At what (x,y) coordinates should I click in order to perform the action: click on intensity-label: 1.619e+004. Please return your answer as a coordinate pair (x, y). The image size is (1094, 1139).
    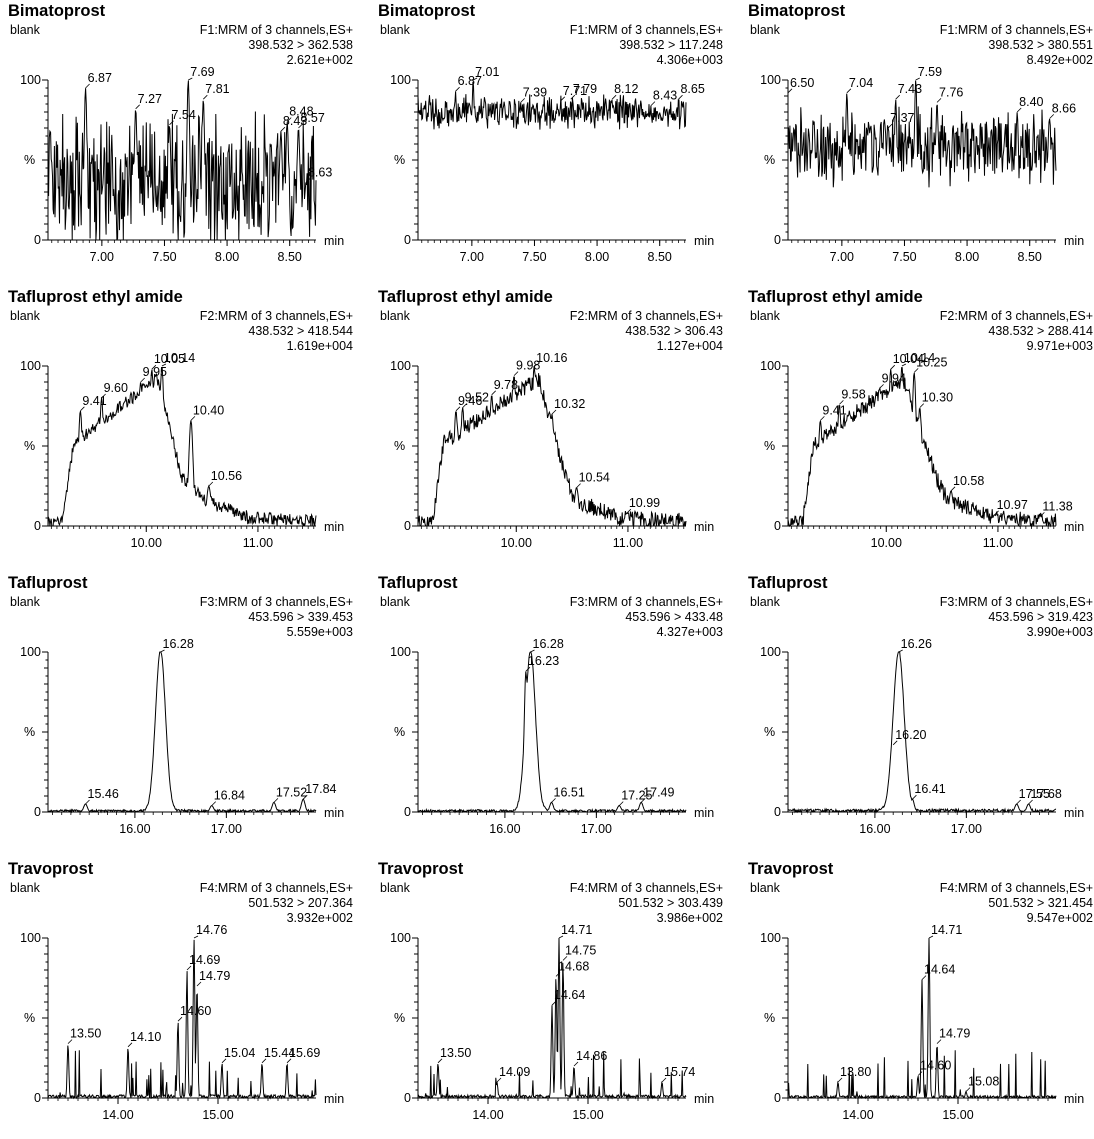
    Looking at the image, I should click on (319, 346).